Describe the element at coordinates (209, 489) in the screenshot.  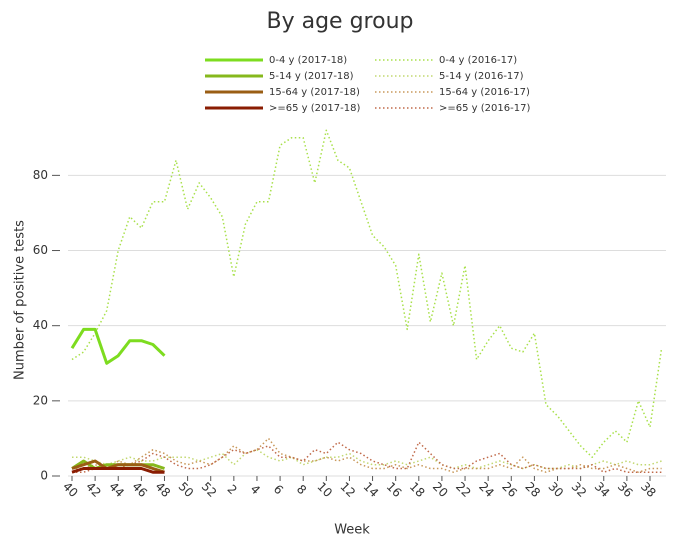
I see `x-tick-label: 52` at that location.